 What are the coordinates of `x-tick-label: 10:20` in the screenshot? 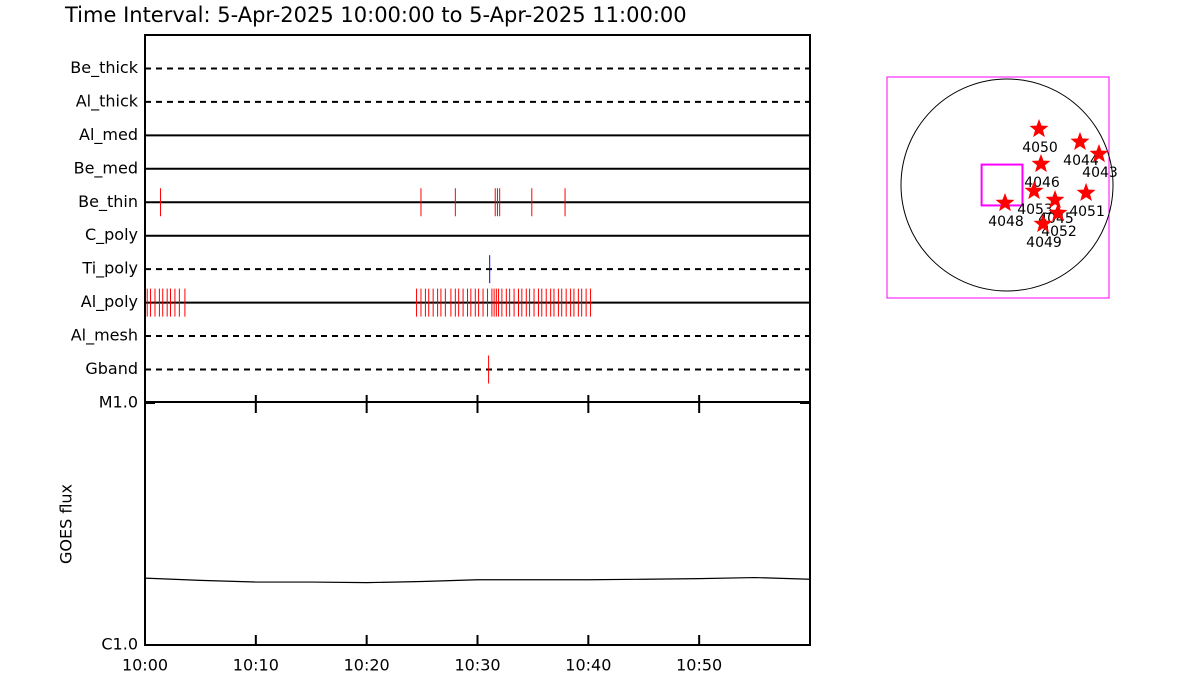 It's located at (367, 665).